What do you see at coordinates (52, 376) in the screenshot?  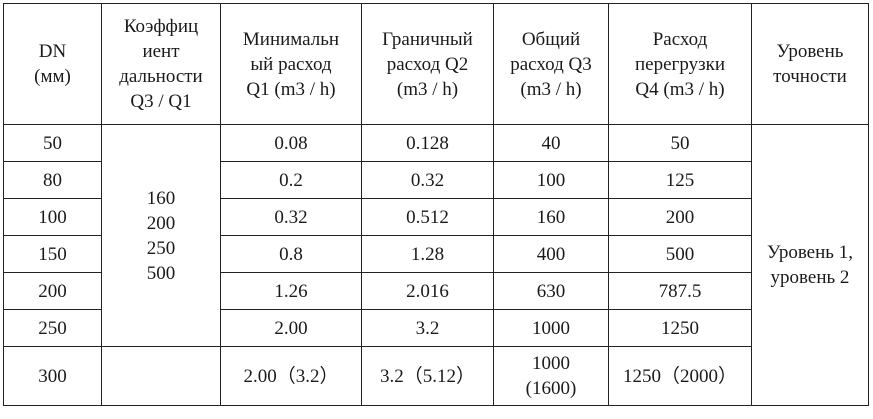 I see `cell-dn: 300` at bounding box center [52, 376].